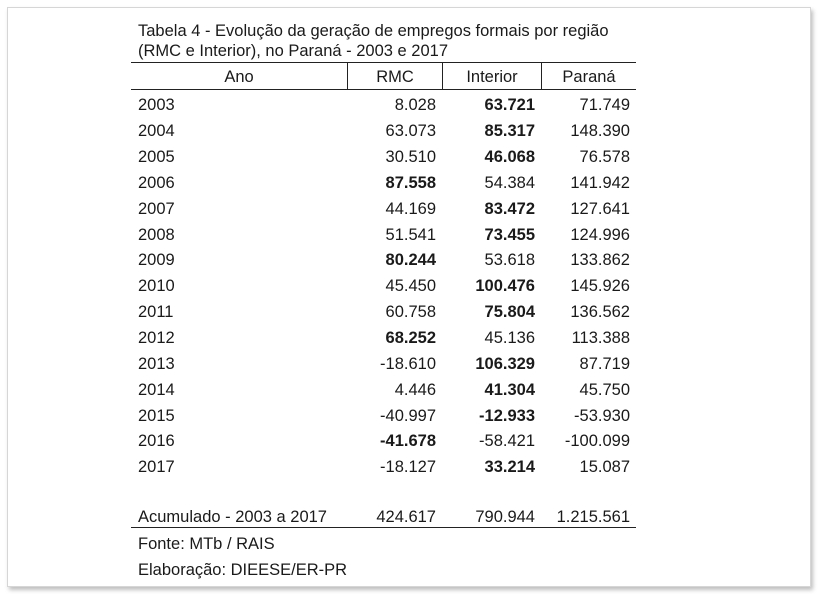 The image size is (819, 594). Describe the element at coordinates (588, 76) in the screenshot. I see `header-parana: Paraná` at that location.